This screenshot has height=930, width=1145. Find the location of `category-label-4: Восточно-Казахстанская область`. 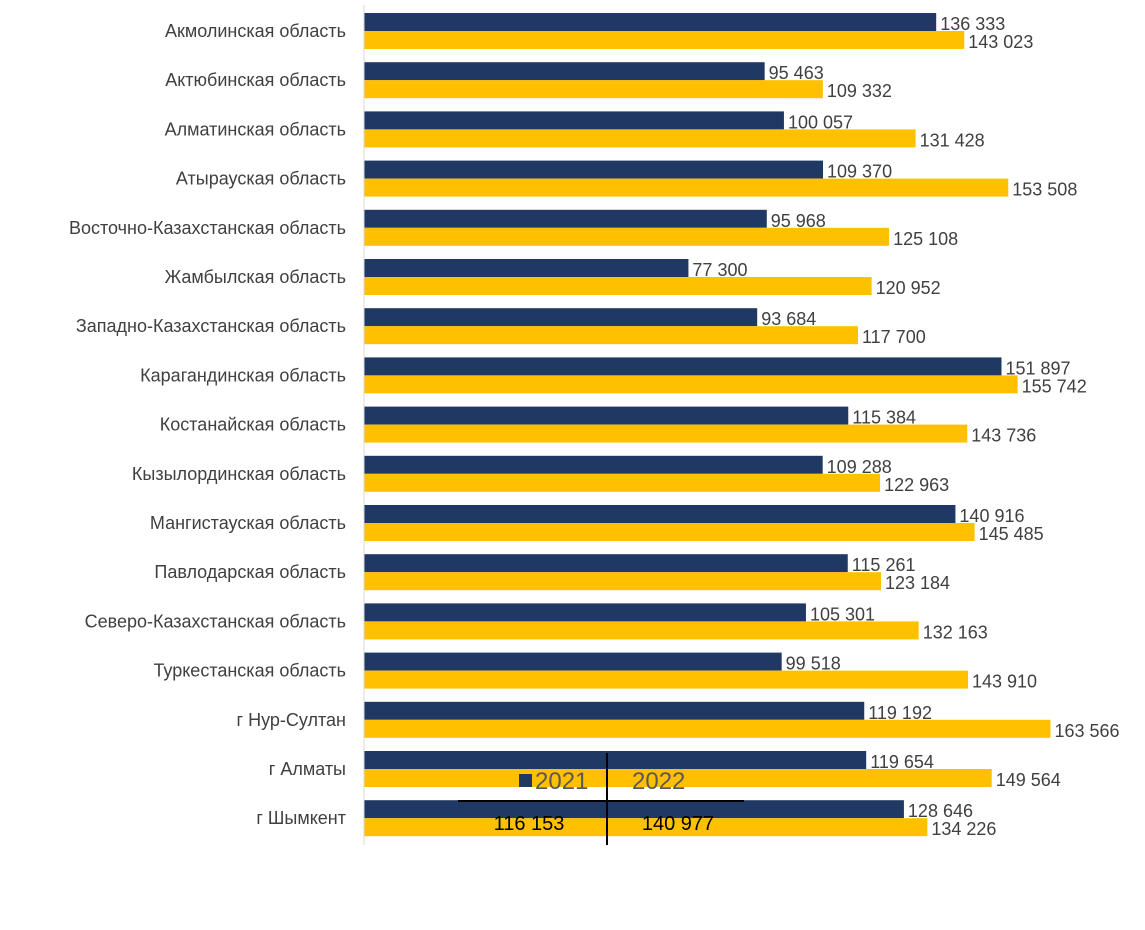

category-label-4: Восточно-Казахстанская область is located at coordinates (207, 228).